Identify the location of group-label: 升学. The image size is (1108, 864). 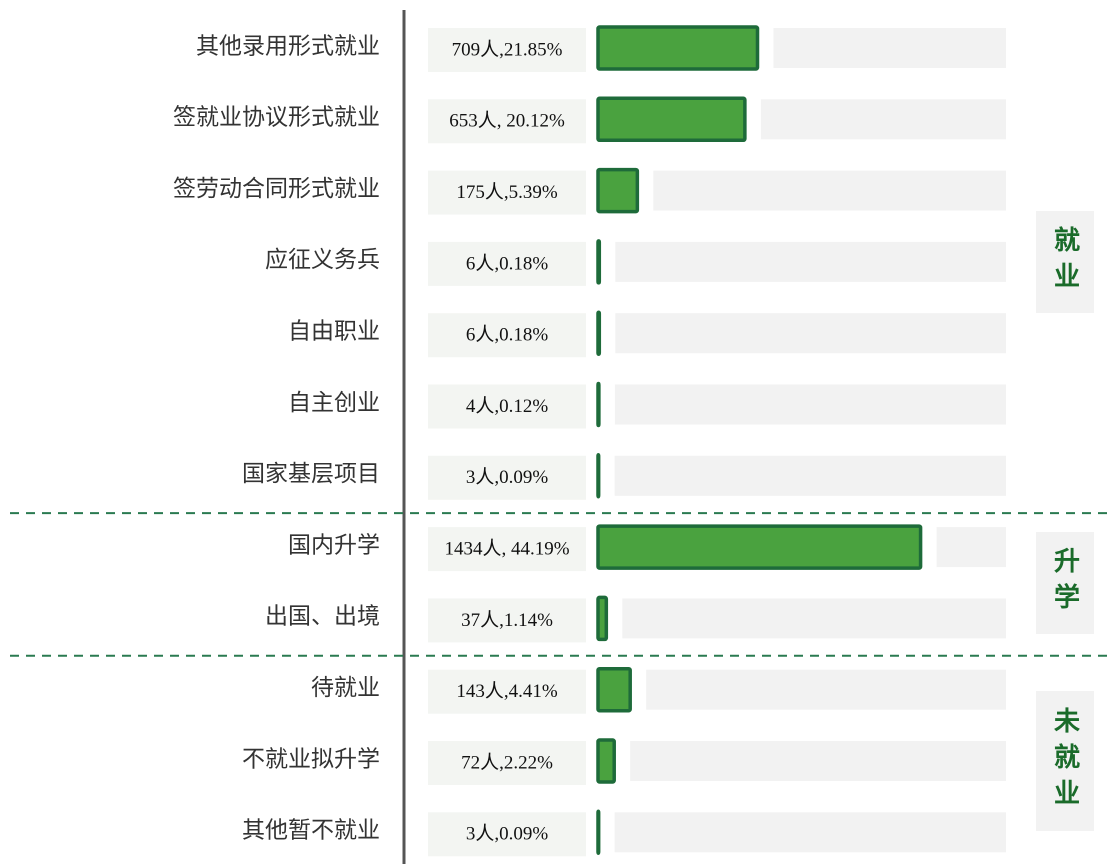
(1065, 582).